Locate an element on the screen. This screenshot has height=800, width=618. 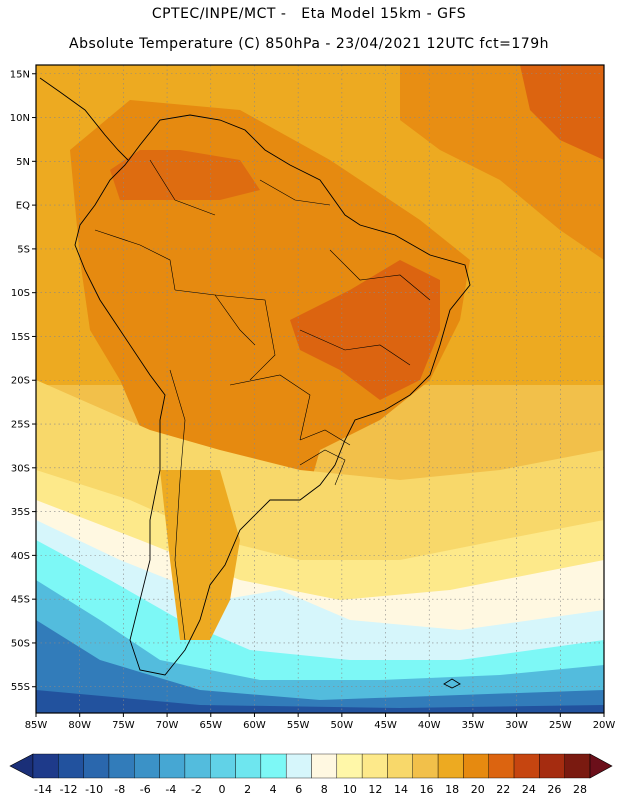
lon-label: 70W is located at coordinates (167, 725).